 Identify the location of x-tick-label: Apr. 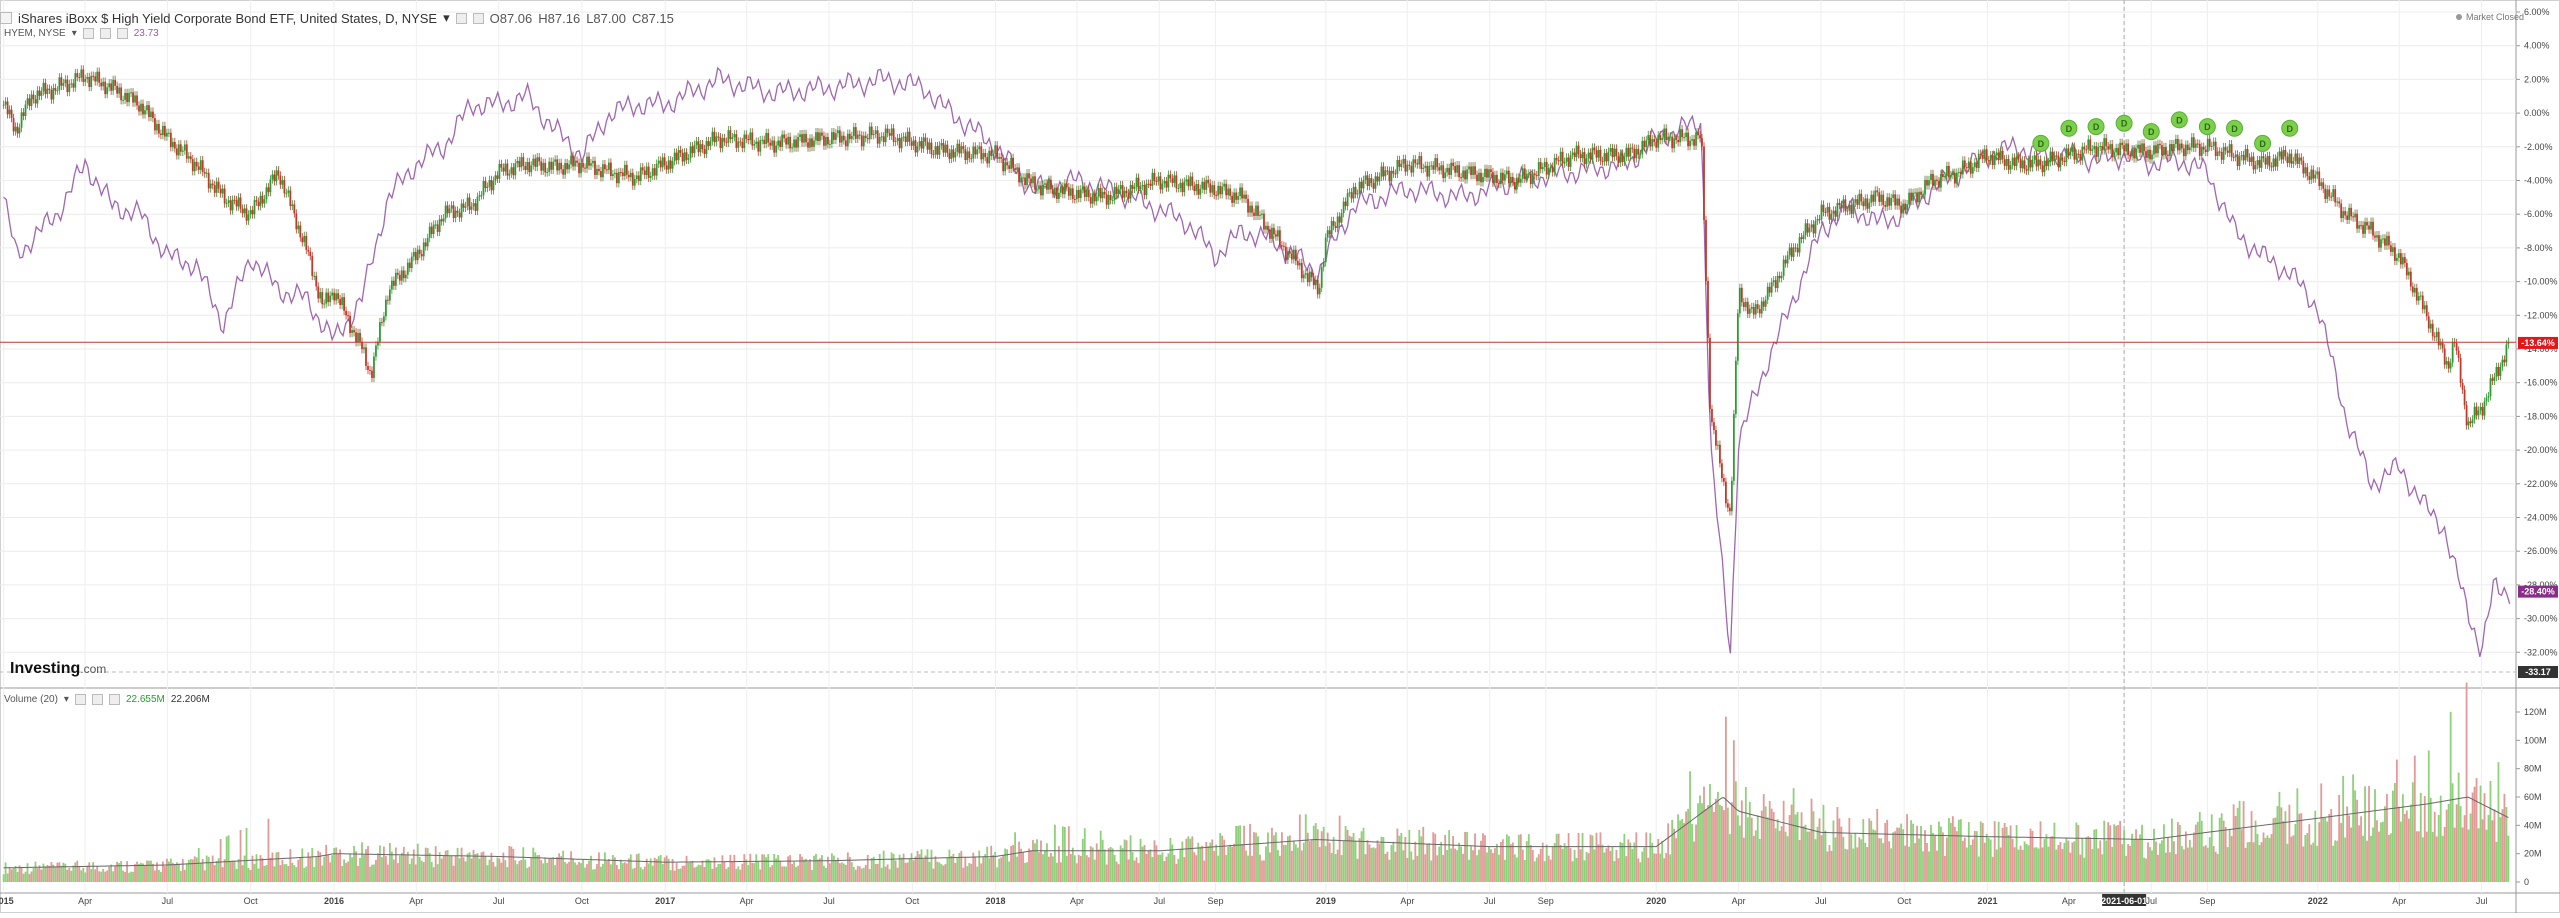
(1077, 901).